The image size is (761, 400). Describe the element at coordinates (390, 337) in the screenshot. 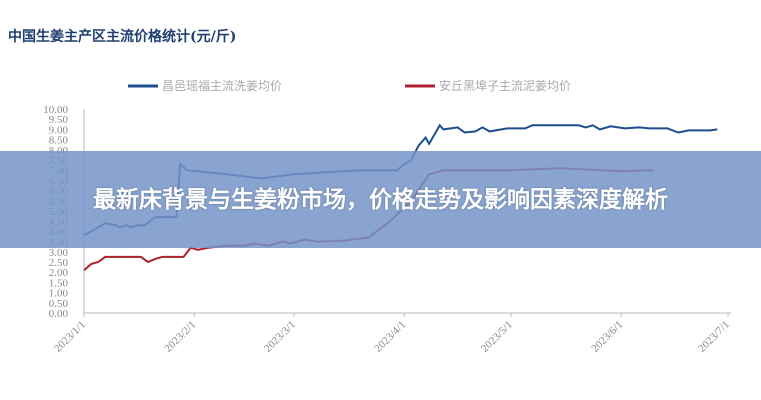

I see `x-tick-label: 2023/4/1` at that location.